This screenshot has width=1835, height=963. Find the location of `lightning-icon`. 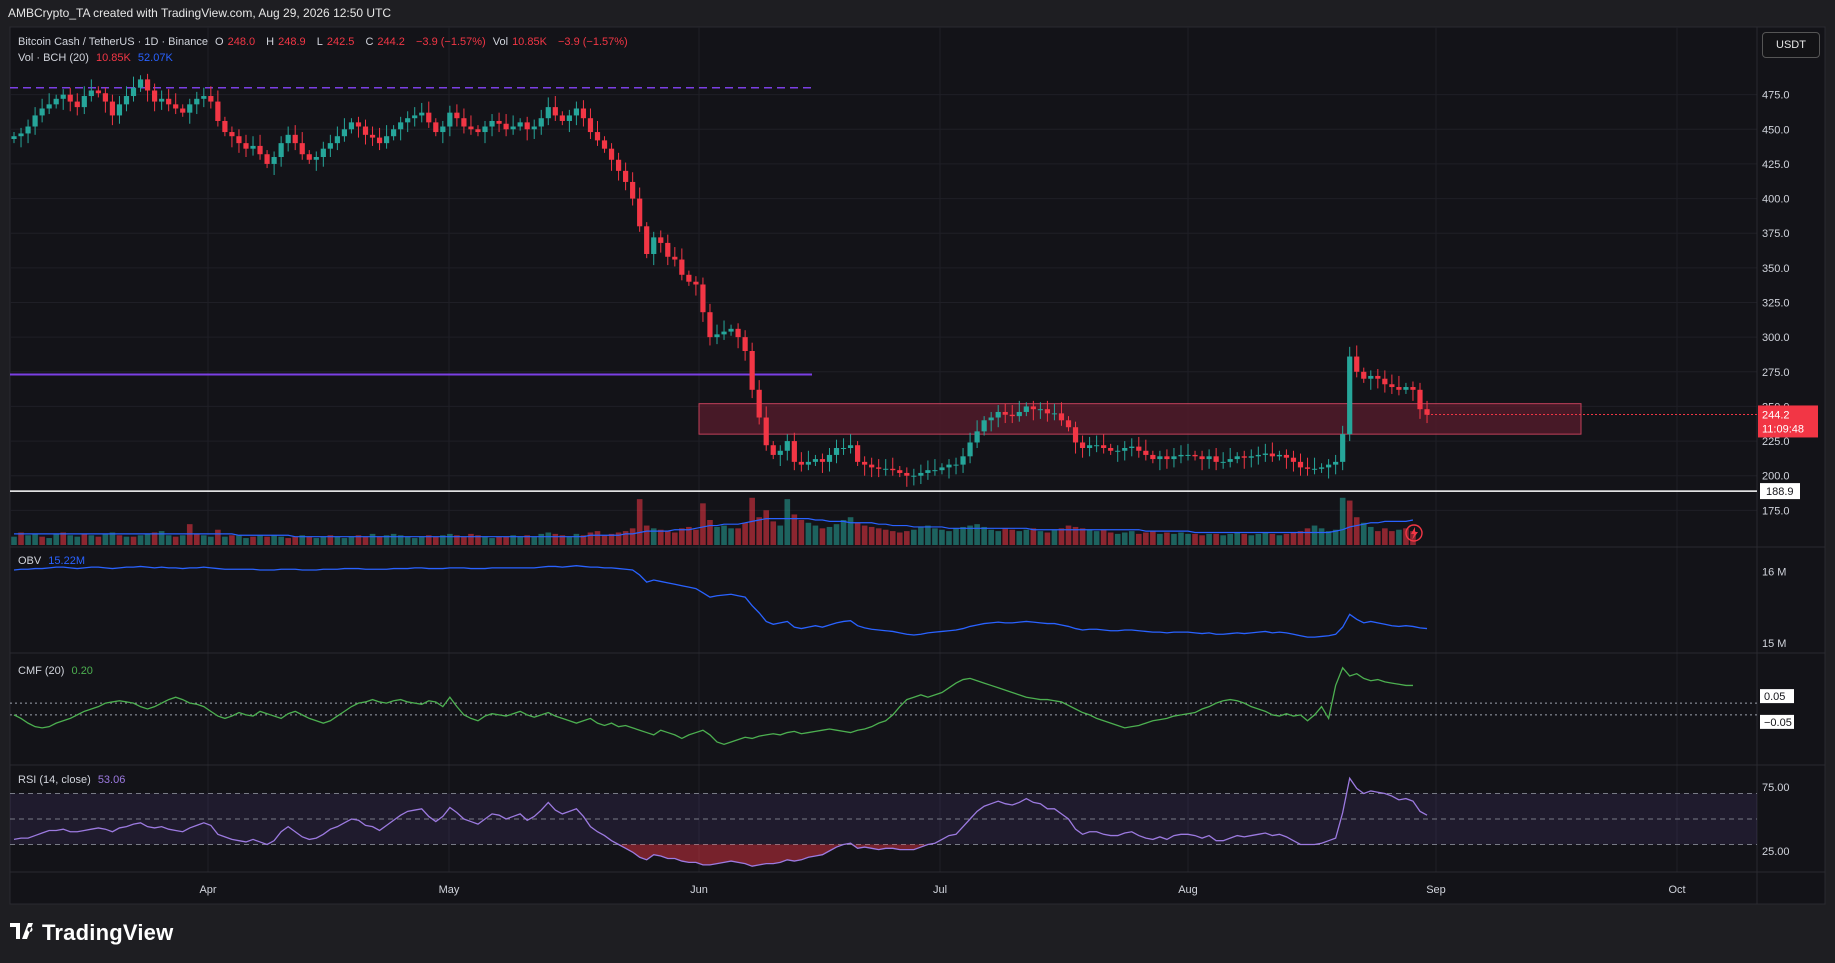

lightning-icon is located at coordinates (1414, 533).